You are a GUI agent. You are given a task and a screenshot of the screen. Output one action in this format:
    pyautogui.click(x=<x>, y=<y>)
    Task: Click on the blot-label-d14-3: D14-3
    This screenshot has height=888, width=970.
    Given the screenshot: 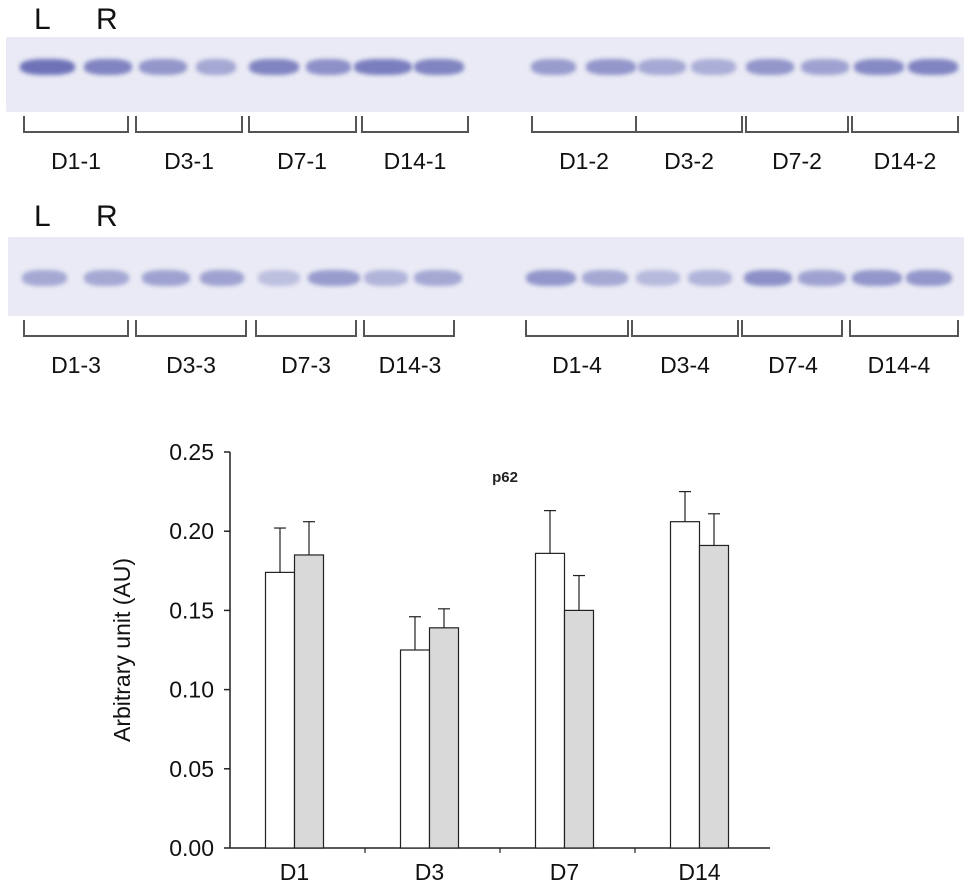 What is the action you would take?
    pyautogui.click(x=410, y=365)
    